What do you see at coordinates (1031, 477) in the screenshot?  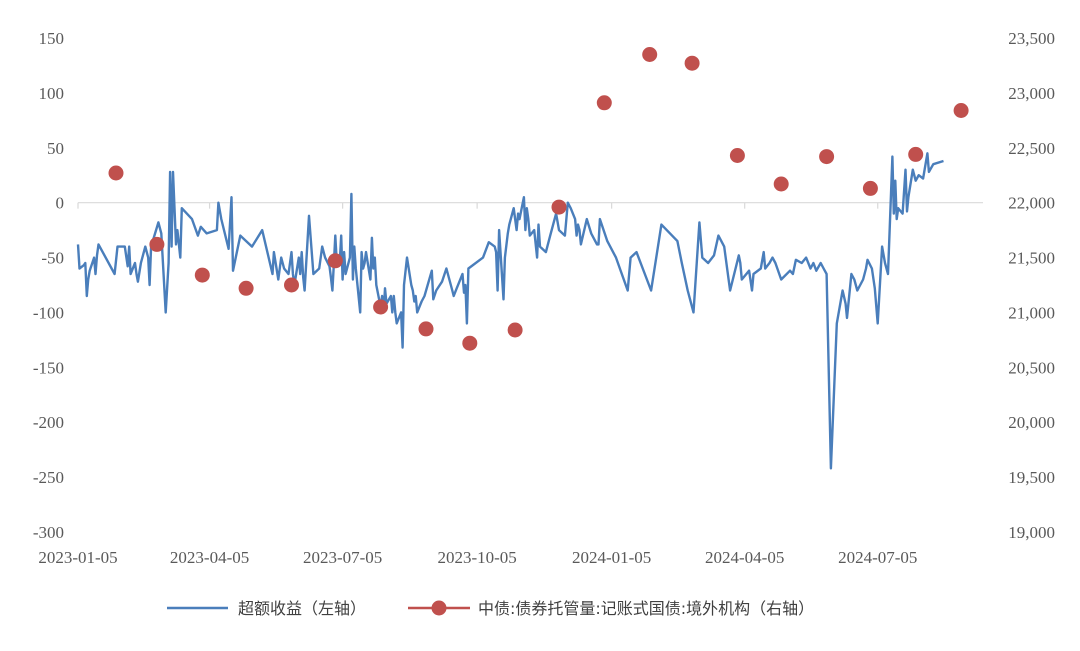 I see `right-axis-tick-label: 19,500` at bounding box center [1031, 477].